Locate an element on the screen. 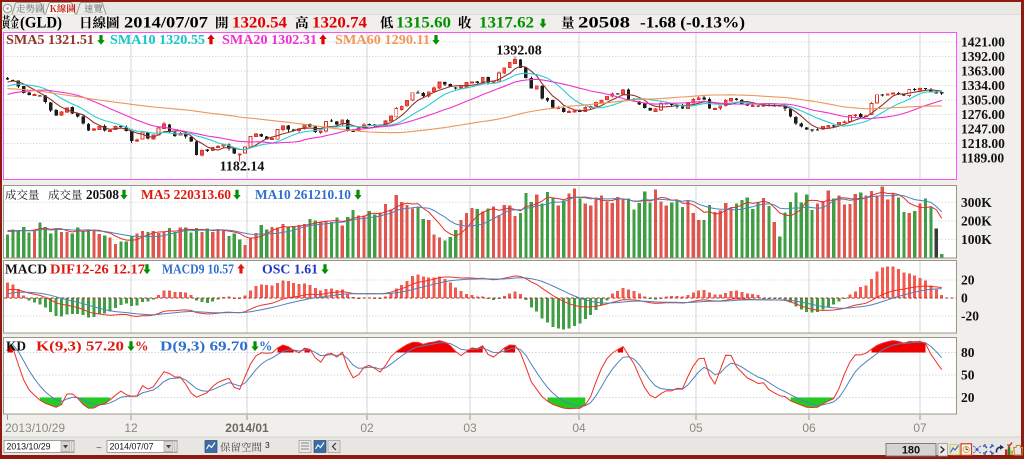 The width and height of the screenshot is (1024, 459). svg-text: 1189.00 is located at coordinates (982, 158).